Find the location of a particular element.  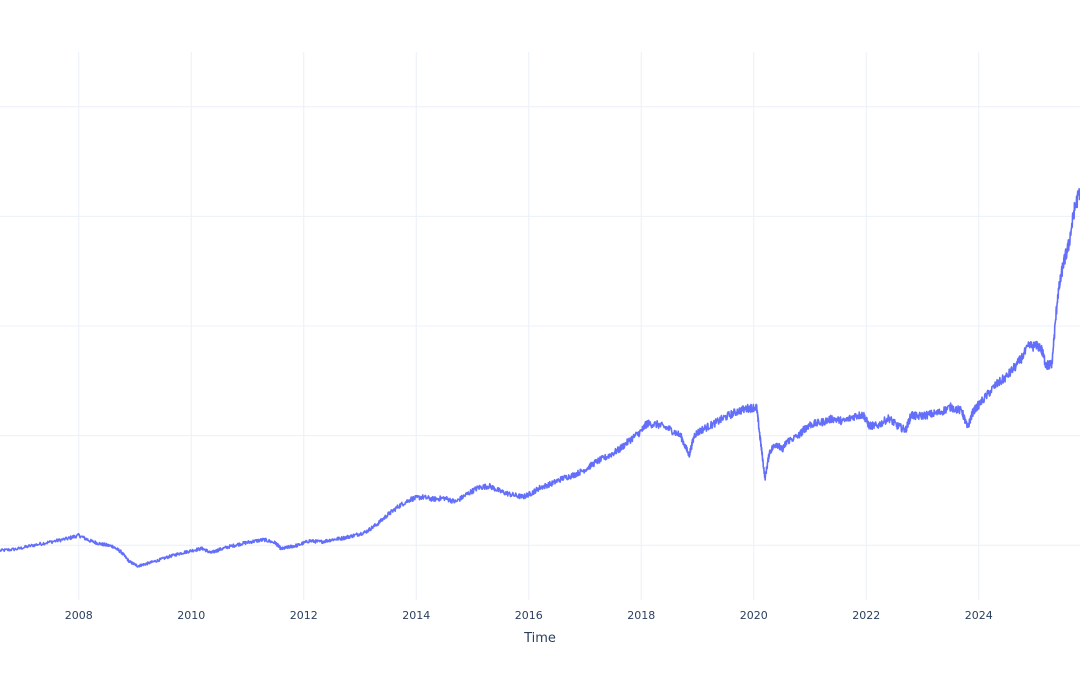

x-tick-label: 2008 is located at coordinates (79, 615).